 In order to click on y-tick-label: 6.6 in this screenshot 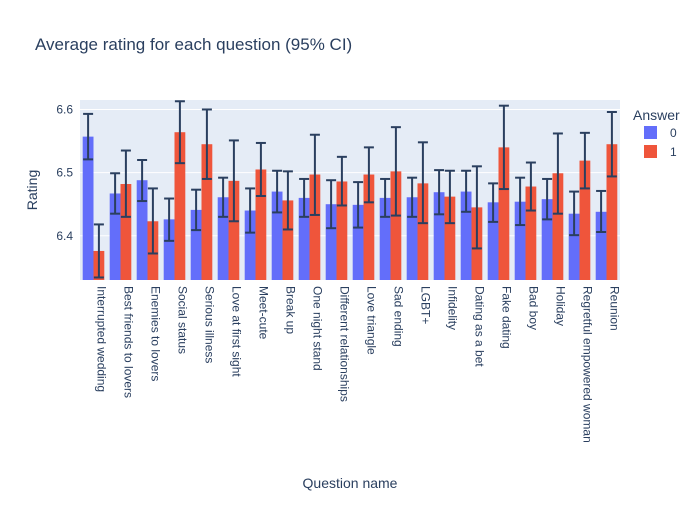, I will do `click(64, 109)`.